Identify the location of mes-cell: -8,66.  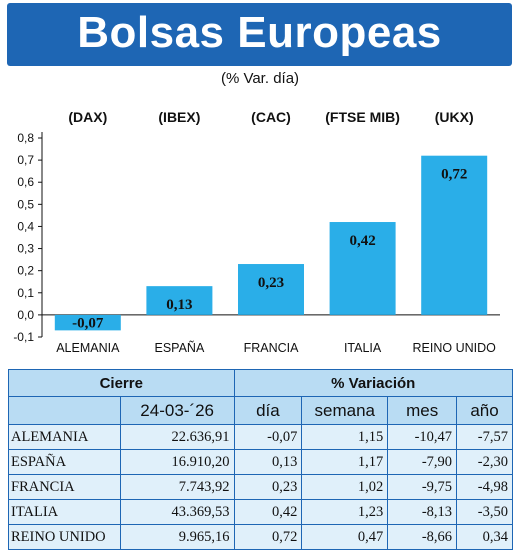
(422, 537).